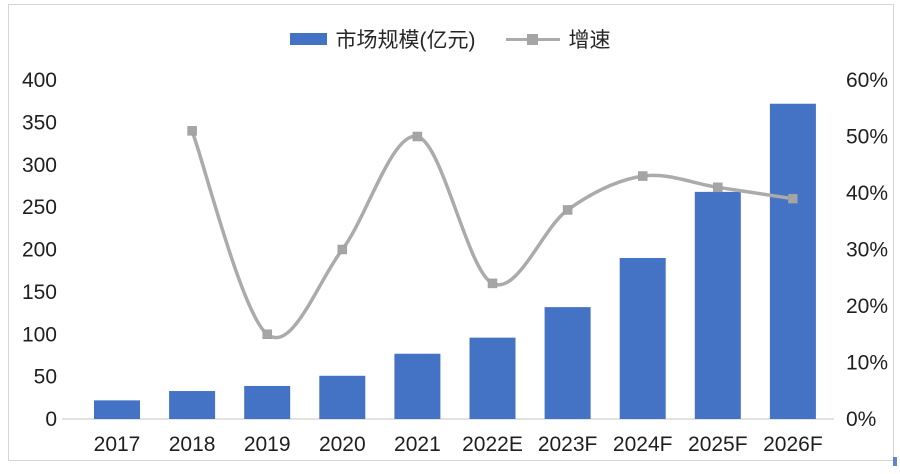 The width and height of the screenshot is (900, 474). What do you see at coordinates (492, 444) in the screenshot?
I see `x-axis-category-label: 2022E` at bounding box center [492, 444].